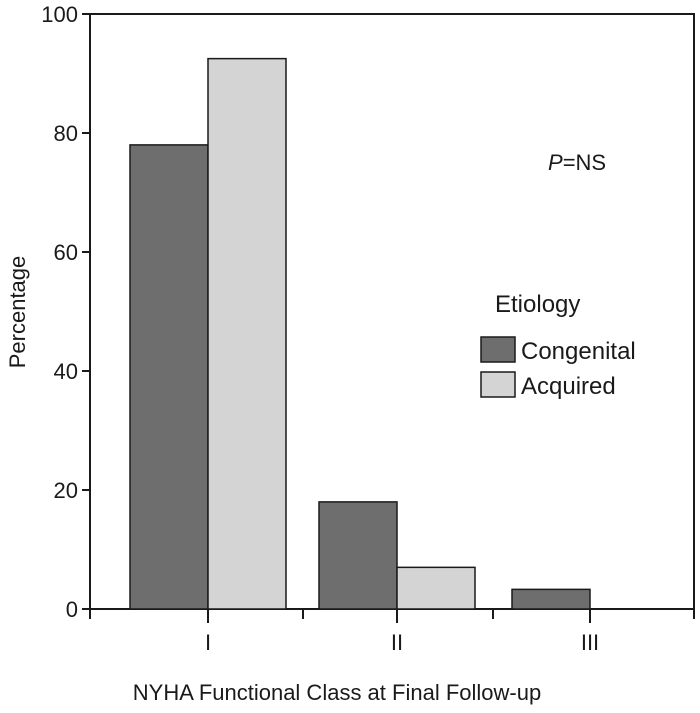  Describe the element at coordinates (590, 642) in the screenshot. I see `x-tick-label: III` at that location.